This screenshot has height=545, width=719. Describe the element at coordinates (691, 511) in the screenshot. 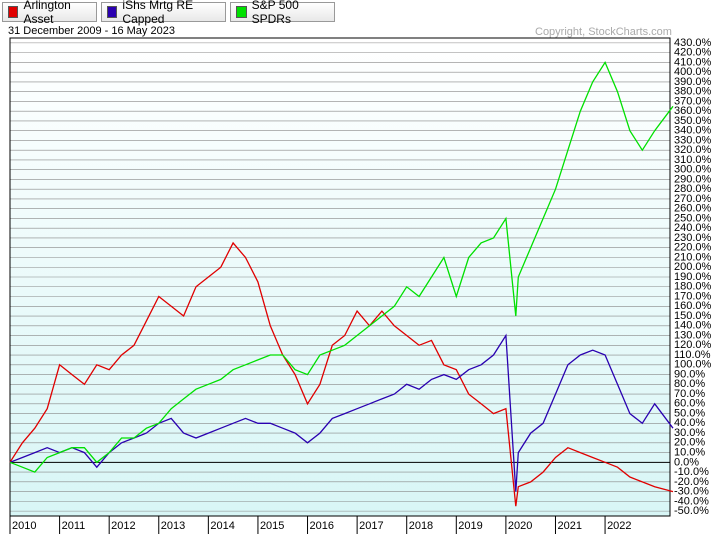

I see `y-tick-label: -50.0%` at that location.